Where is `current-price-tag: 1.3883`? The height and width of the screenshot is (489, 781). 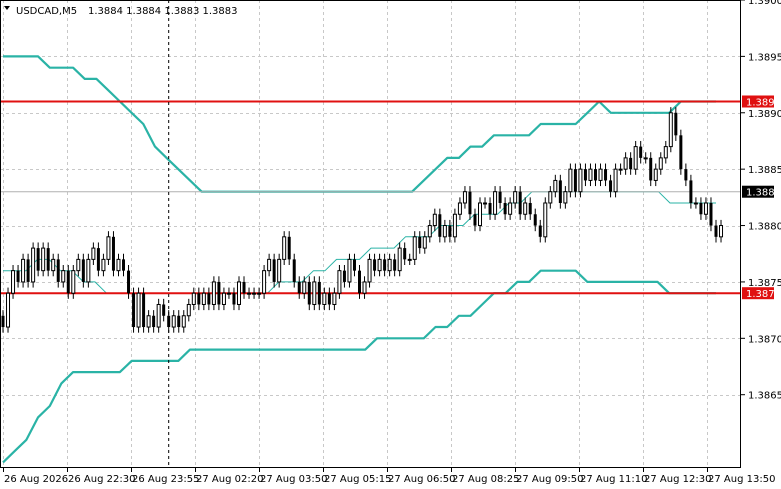
current-price-tag: 1.3883 is located at coordinates (763, 193).